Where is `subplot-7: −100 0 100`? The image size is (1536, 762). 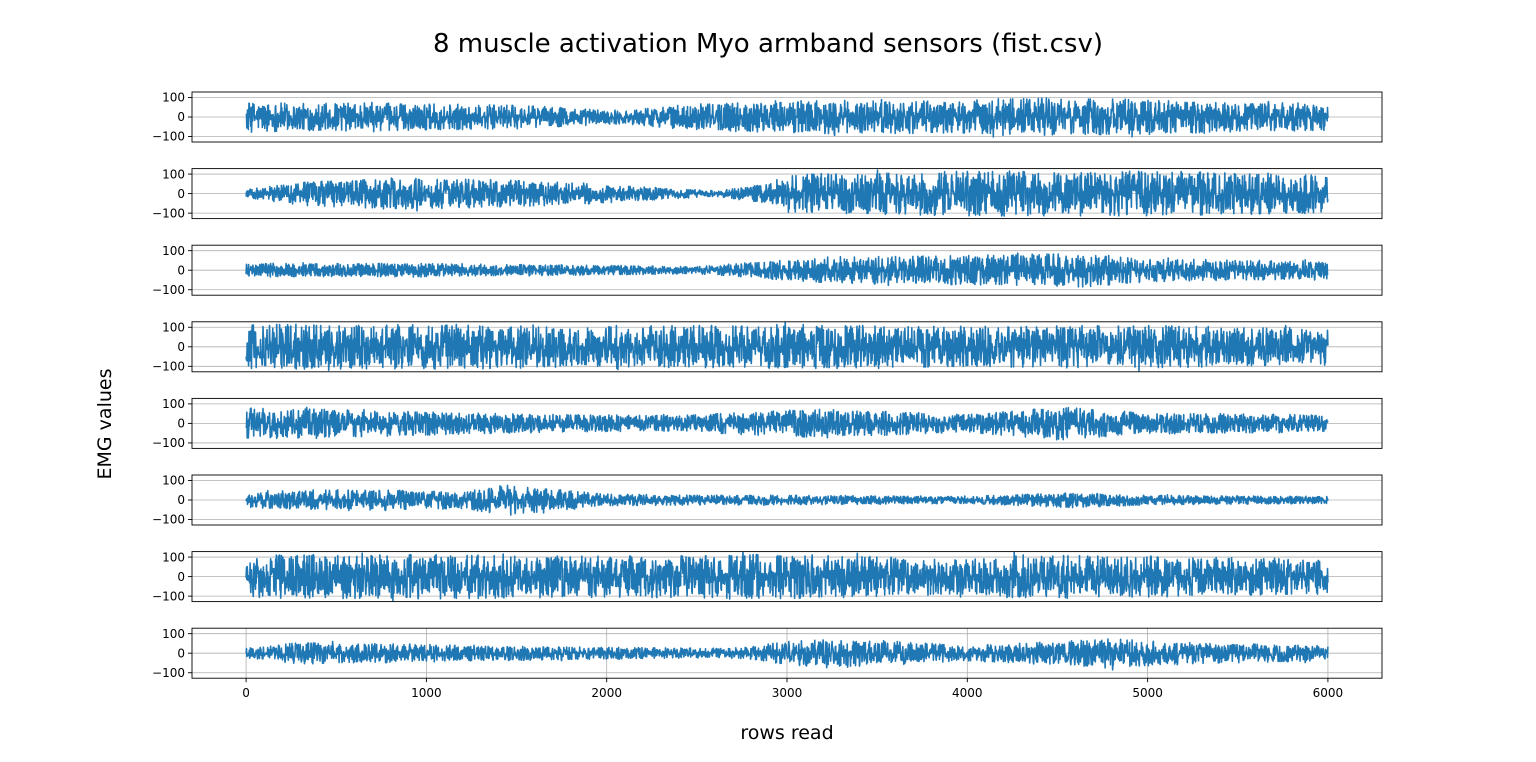
subplot-7: −100 0 100 is located at coordinates (767, 576).